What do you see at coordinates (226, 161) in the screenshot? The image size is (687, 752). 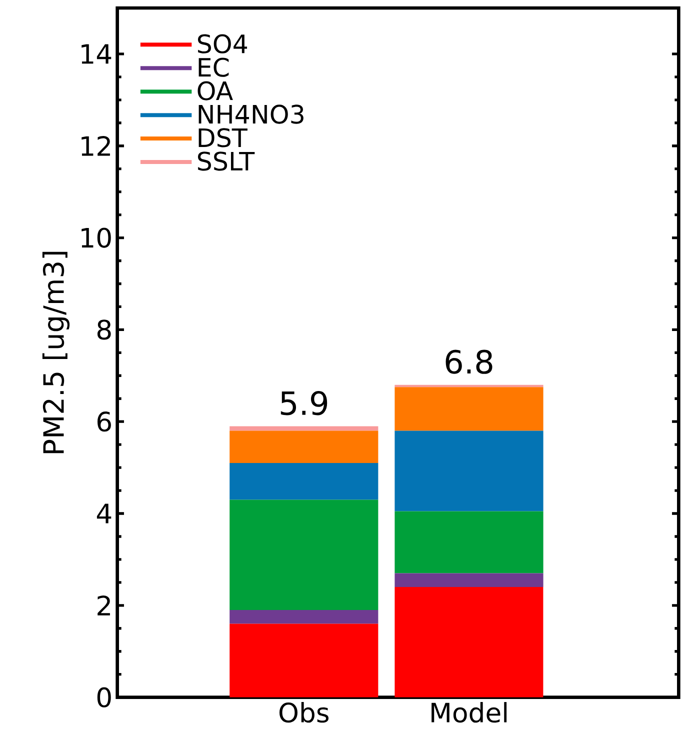 I see `legend-label: SSLT` at bounding box center [226, 161].